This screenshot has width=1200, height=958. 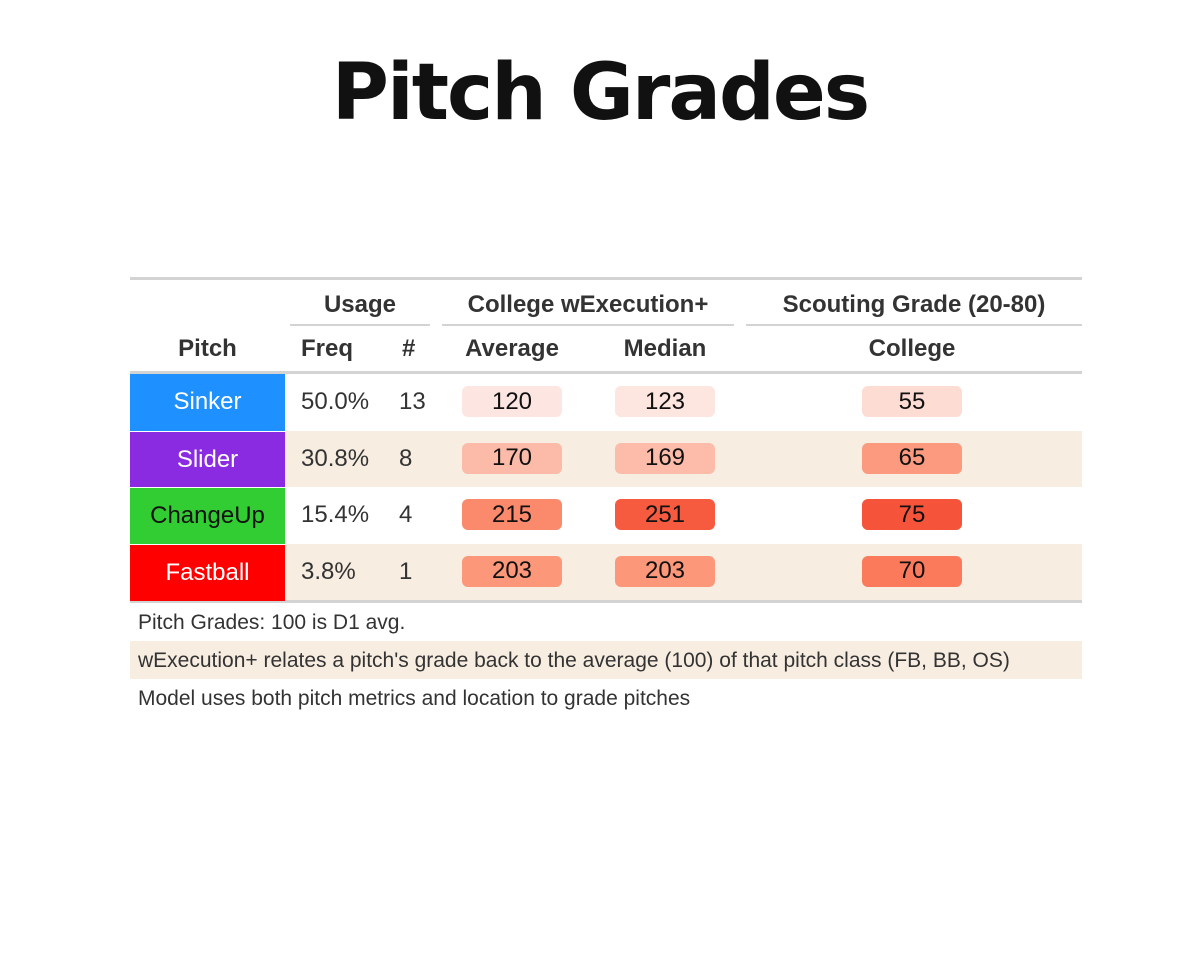 I want to click on pitch-cell: Sinker, so click(x=207, y=402).